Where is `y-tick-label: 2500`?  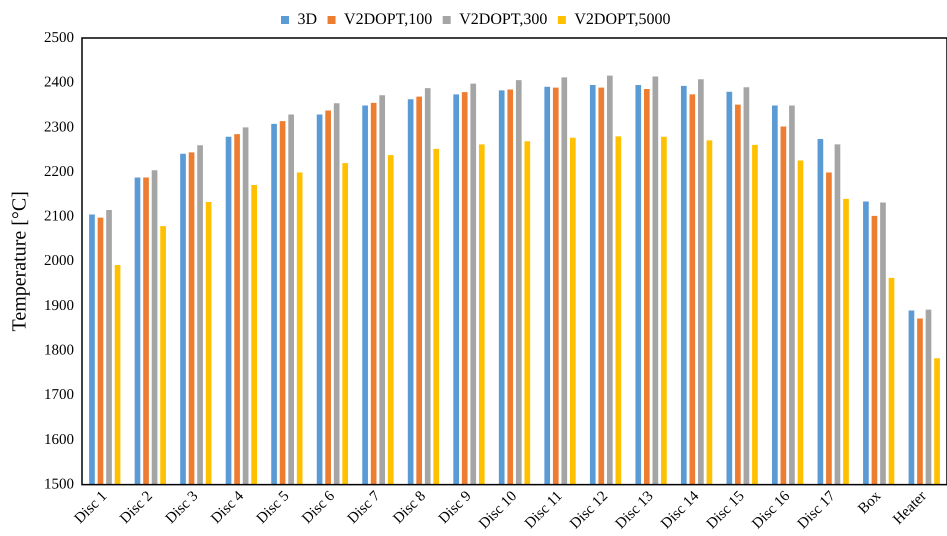
y-tick-label: 2500 is located at coordinates (59, 38).